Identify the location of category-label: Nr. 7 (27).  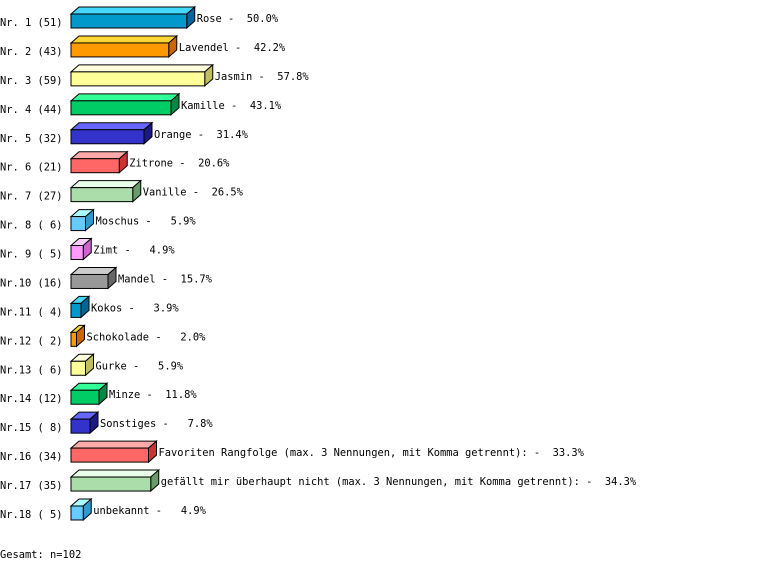
(31, 197).